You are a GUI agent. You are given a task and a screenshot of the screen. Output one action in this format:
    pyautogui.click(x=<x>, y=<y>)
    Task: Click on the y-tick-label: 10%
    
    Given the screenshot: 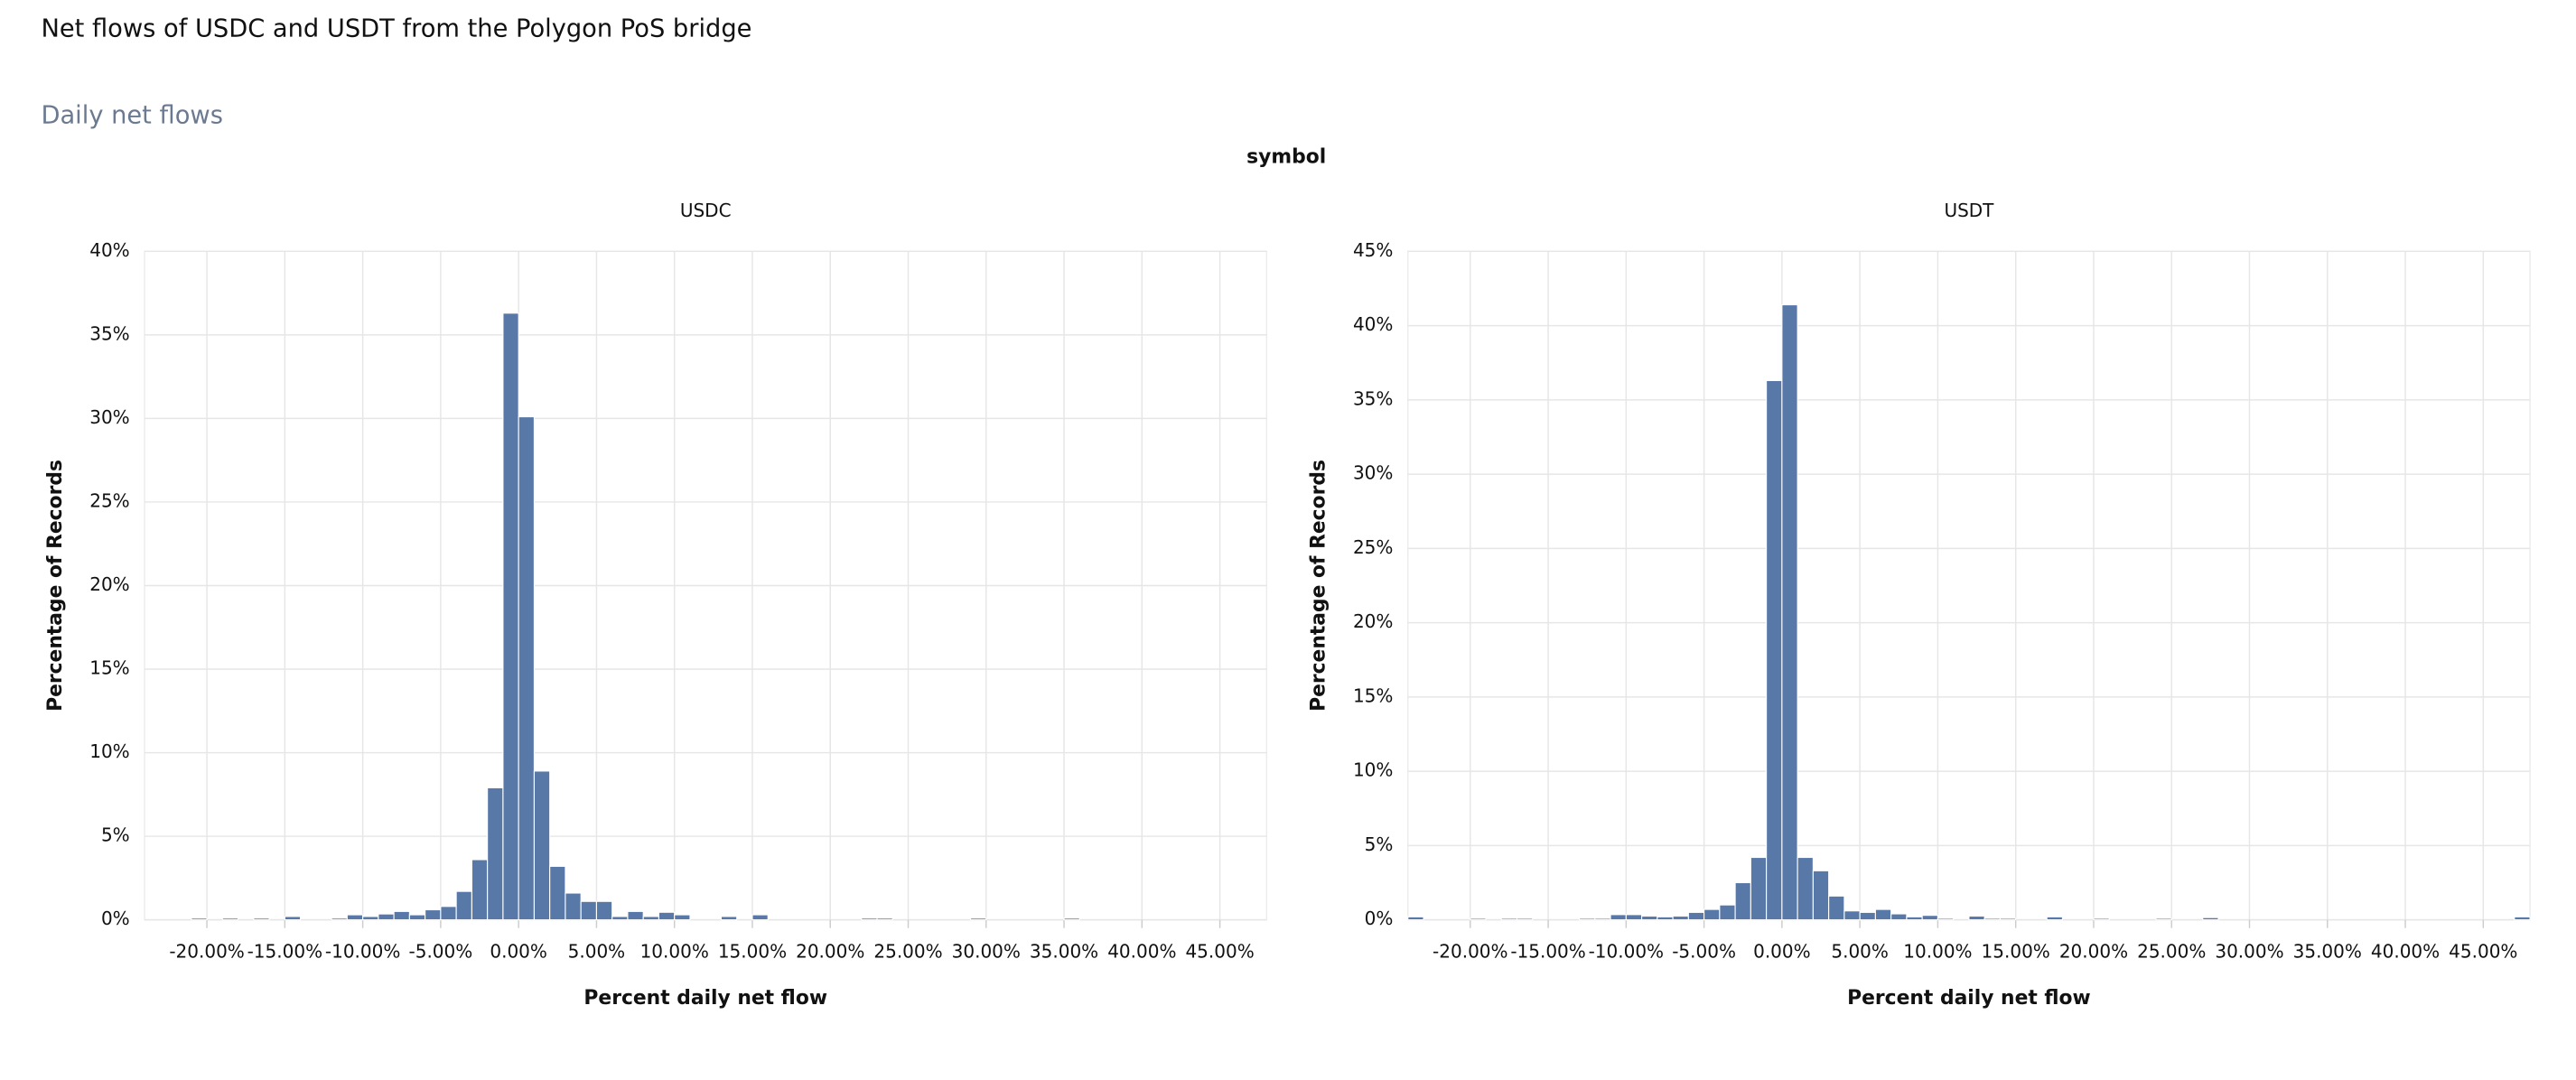 What is the action you would take?
    pyautogui.click(x=1373, y=770)
    